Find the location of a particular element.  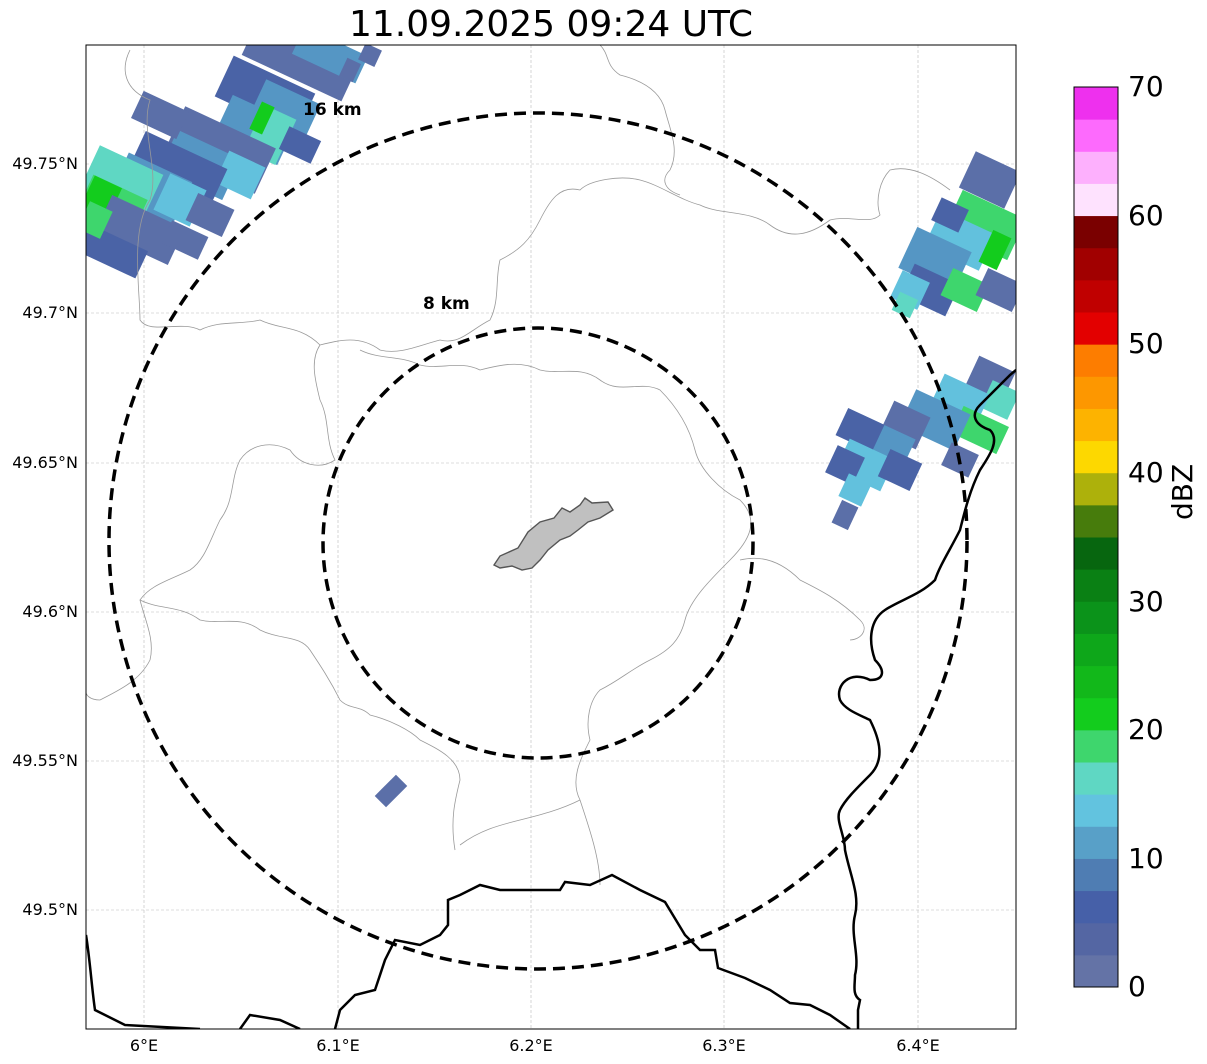

range-ring-label-8km: 8 km is located at coordinates (446, 304).